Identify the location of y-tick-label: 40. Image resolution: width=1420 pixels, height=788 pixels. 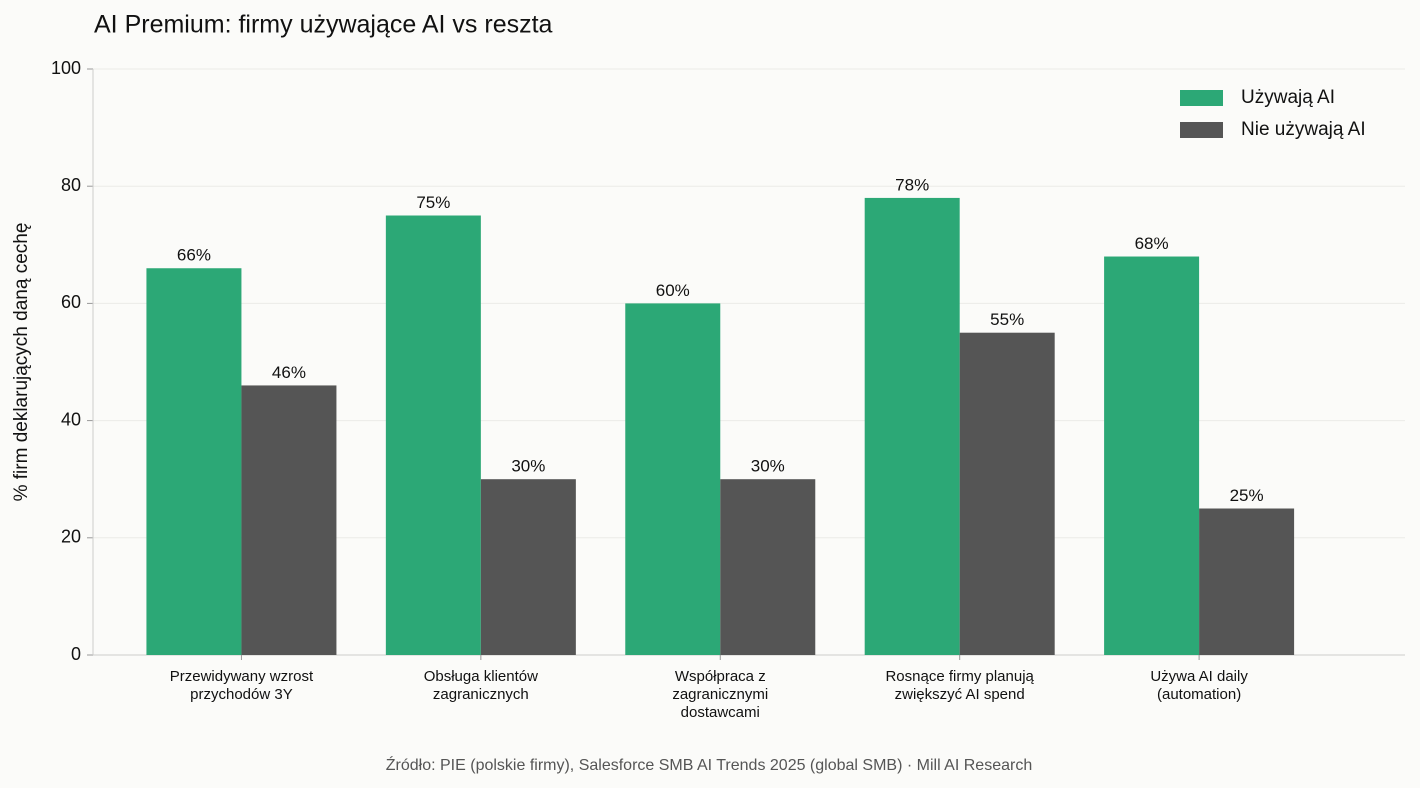
(71, 419).